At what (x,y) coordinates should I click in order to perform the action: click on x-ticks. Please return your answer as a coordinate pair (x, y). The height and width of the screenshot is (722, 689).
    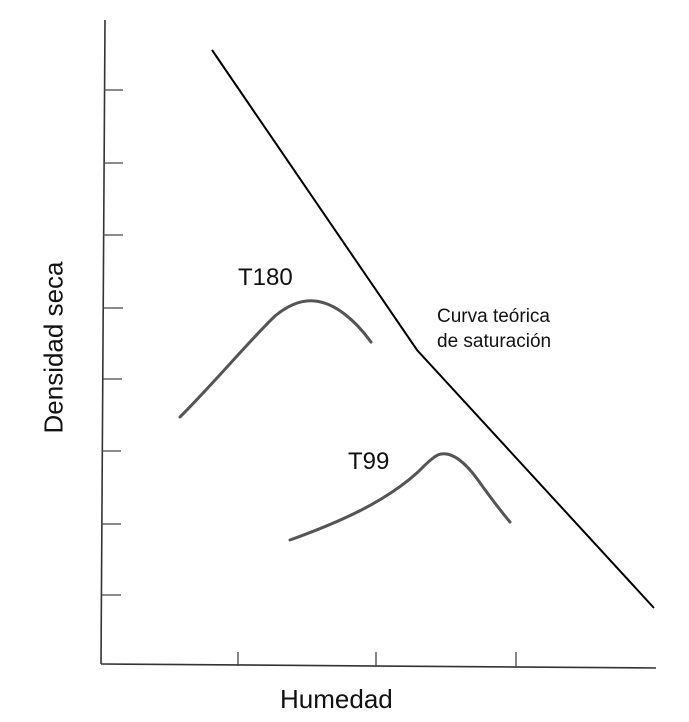
    Looking at the image, I should click on (377, 660).